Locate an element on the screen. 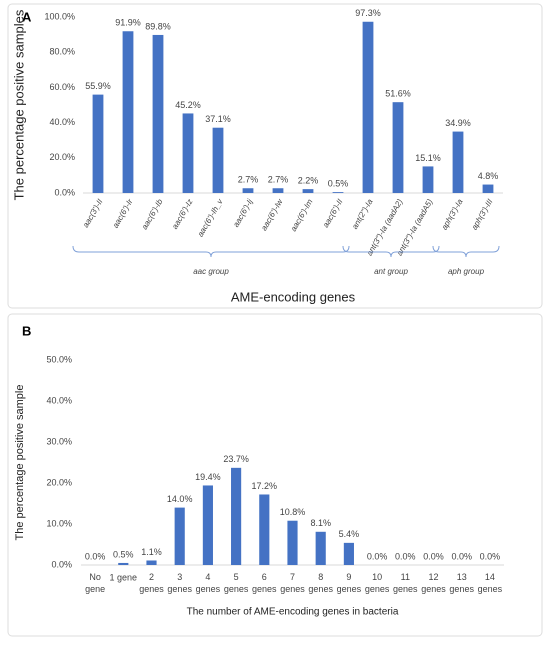 The width and height of the screenshot is (550, 660). x-tick-label: 10 genes is located at coordinates (377, 583).